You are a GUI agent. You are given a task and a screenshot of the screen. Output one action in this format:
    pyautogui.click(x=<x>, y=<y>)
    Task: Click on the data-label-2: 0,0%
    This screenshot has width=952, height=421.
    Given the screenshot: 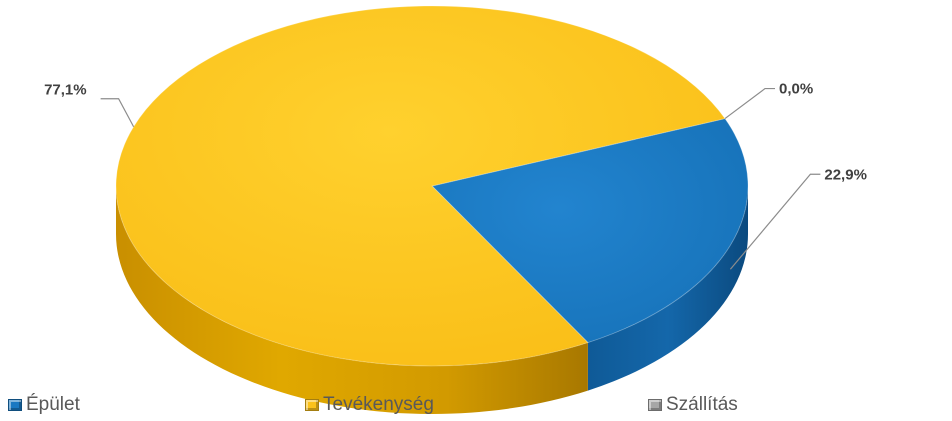 What is the action you would take?
    pyautogui.click(x=796, y=89)
    